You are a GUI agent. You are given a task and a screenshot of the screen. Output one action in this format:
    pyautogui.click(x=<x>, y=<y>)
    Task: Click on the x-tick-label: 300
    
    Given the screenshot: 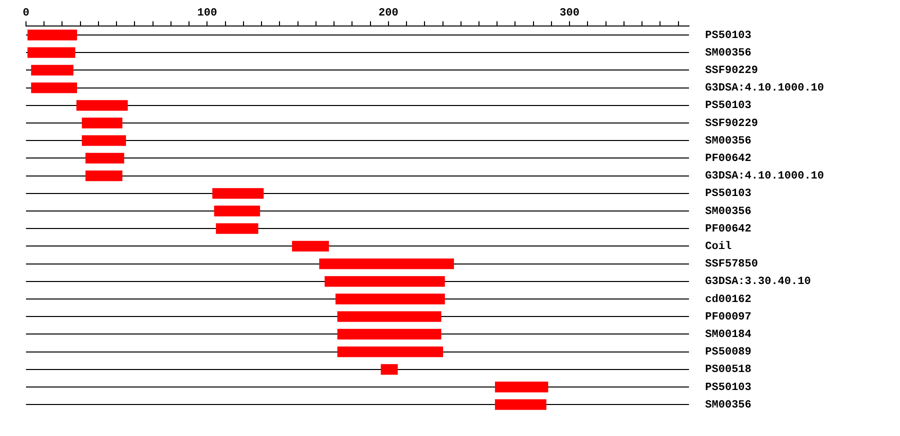 What is the action you would take?
    pyautogui.click(x=570, y=13)
    